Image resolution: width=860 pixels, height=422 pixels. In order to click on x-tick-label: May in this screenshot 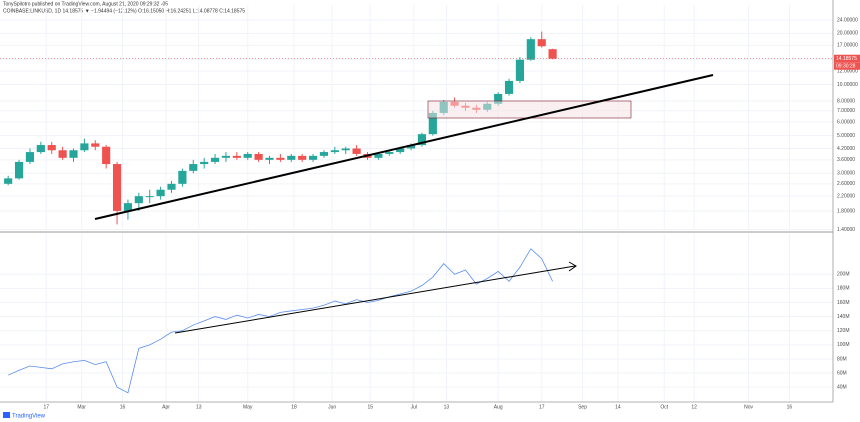, I will do `click(248, 407)`.